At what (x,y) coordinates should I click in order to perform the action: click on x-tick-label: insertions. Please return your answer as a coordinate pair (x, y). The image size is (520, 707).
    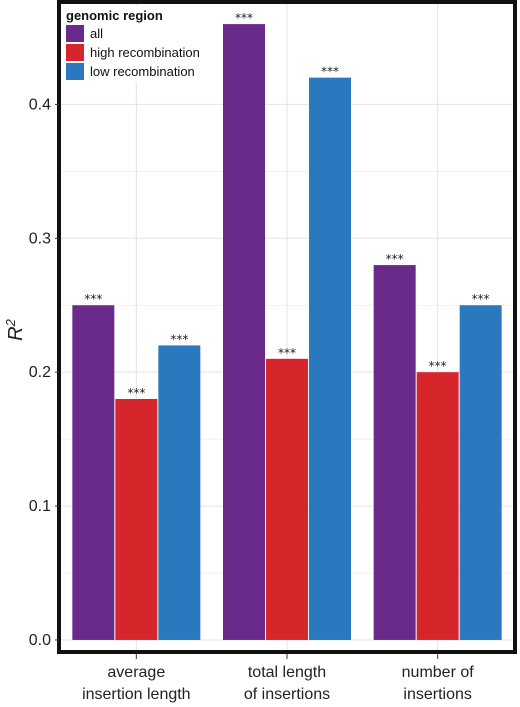
    Looking at the image, I should click on (437, 694).